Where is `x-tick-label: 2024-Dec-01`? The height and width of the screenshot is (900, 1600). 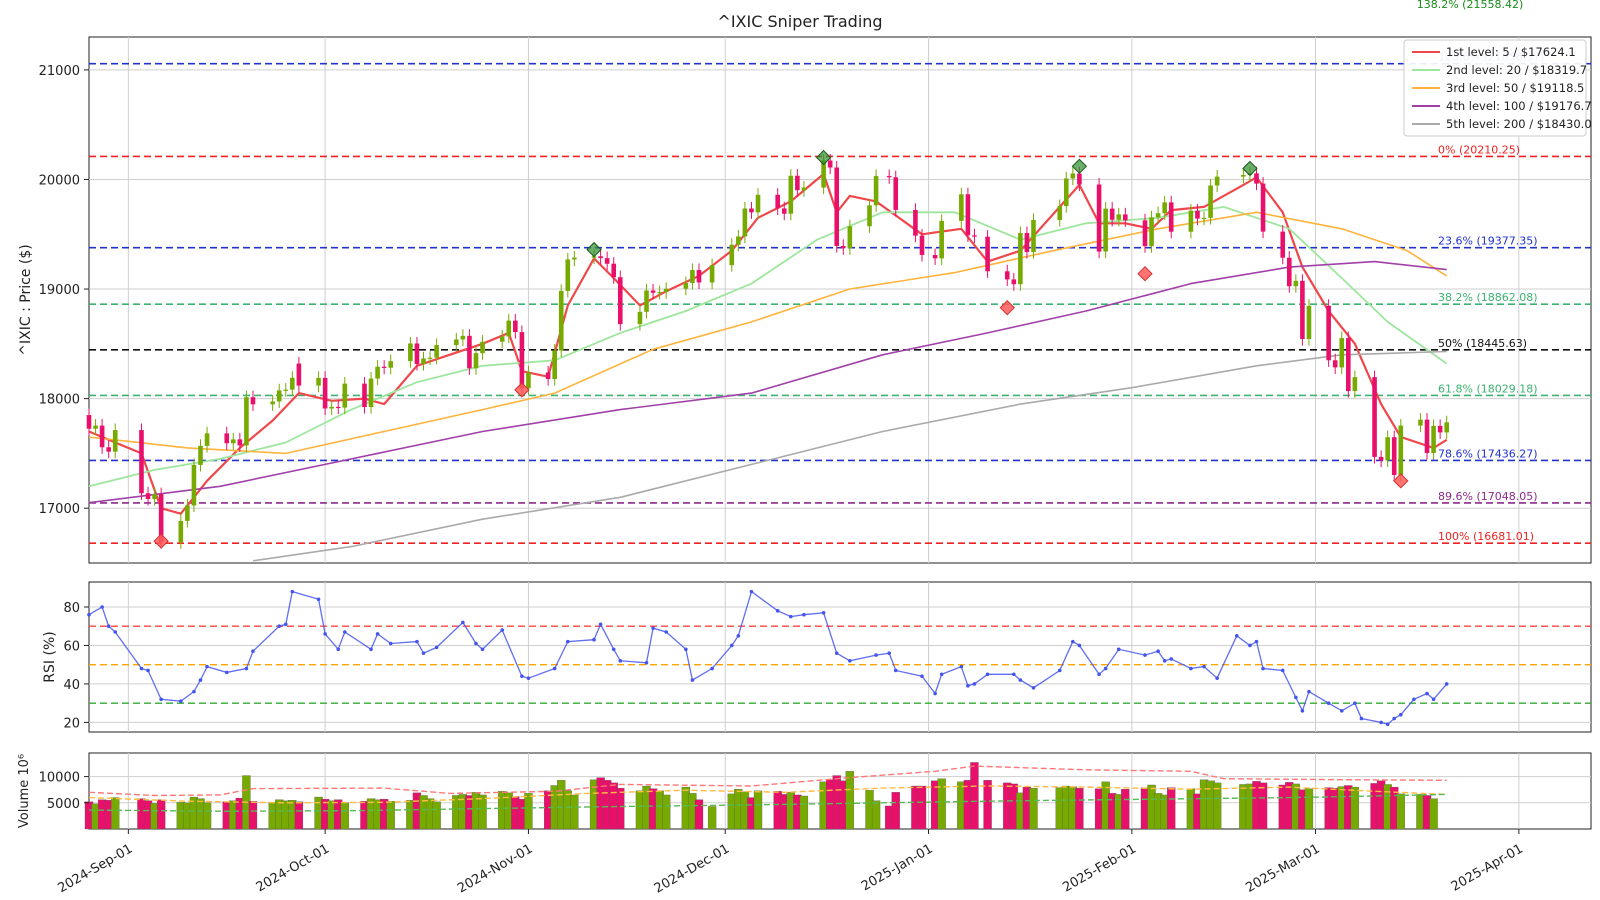
x-tick-label: 2024-Dec-01 is located at coordinates (692, 868).